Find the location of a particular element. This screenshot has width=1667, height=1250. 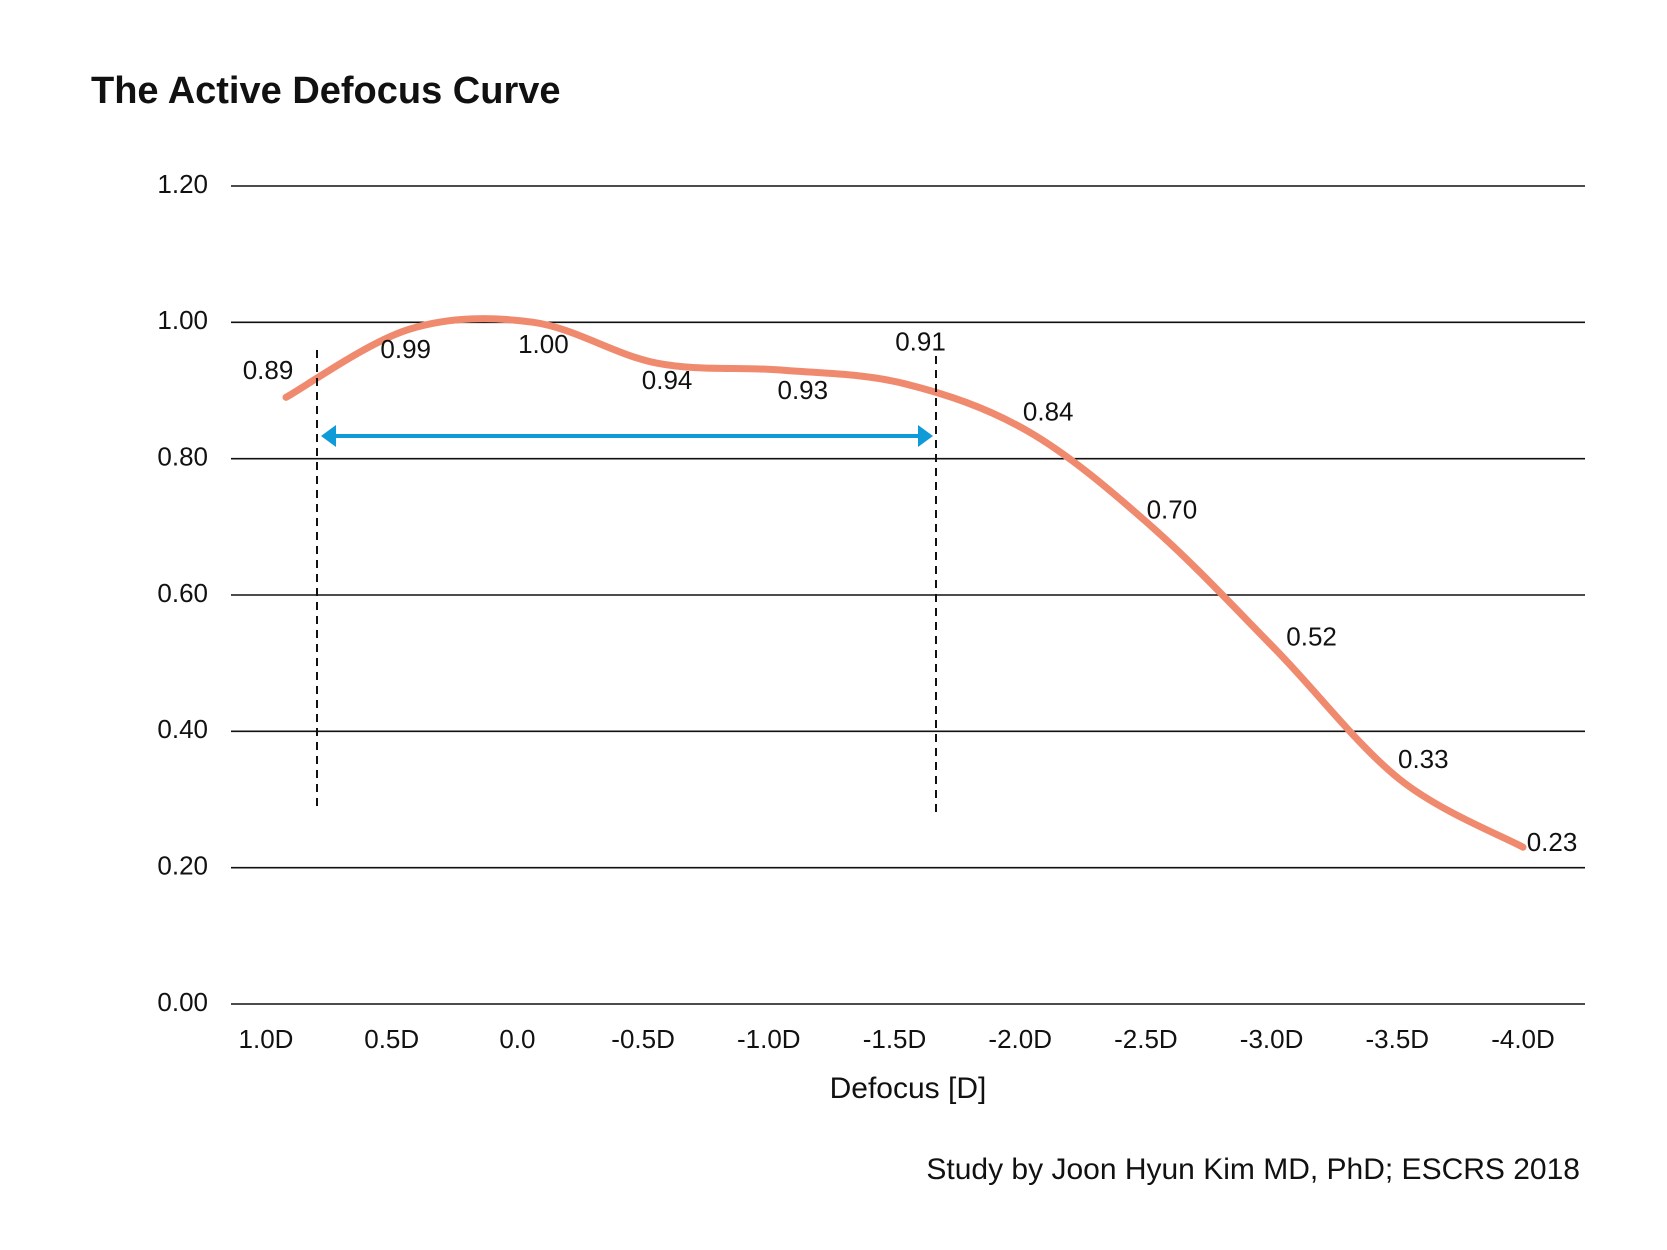

x-tick-label: -3.5D is located at coordinates (1398, 1039).